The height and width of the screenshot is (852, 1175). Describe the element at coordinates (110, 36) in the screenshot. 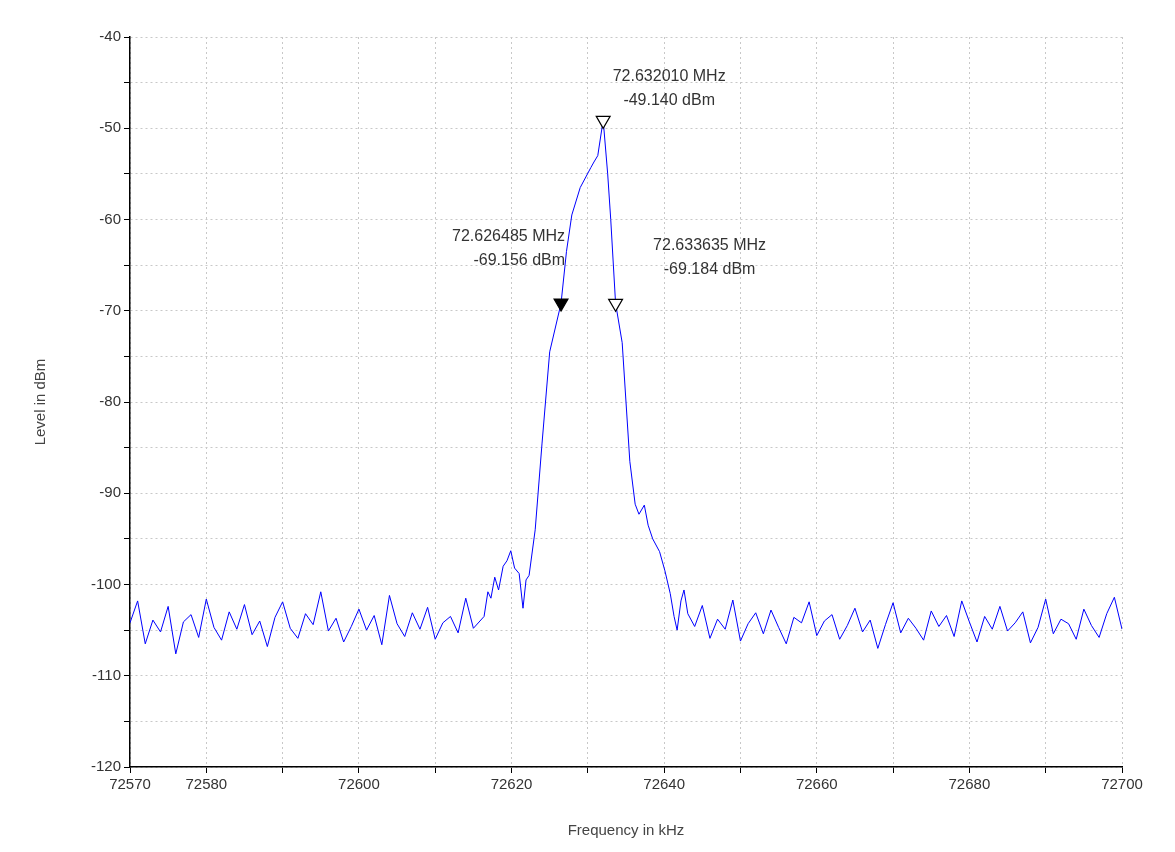

I see `y-tick-label: -40` at that location.